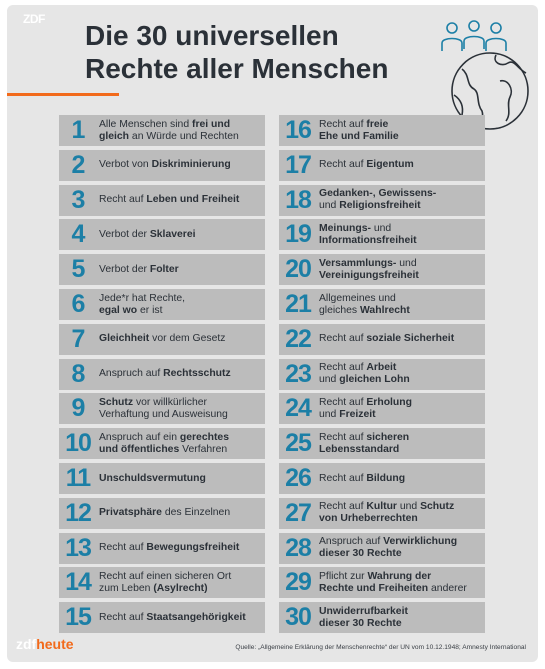  I want to click on right-number: 3, so click(78, 200).